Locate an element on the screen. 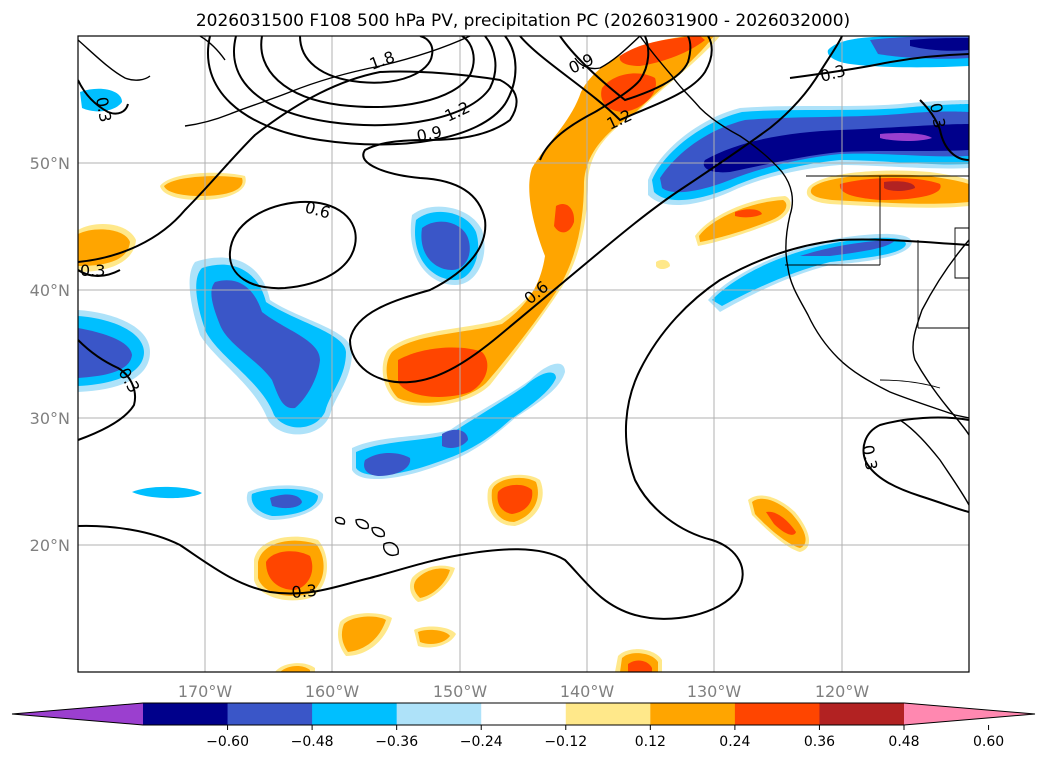 Image resolution: width=1047 pixels, height=765 pixels. lon-label: 170°W is located at coordinates (205, 691).